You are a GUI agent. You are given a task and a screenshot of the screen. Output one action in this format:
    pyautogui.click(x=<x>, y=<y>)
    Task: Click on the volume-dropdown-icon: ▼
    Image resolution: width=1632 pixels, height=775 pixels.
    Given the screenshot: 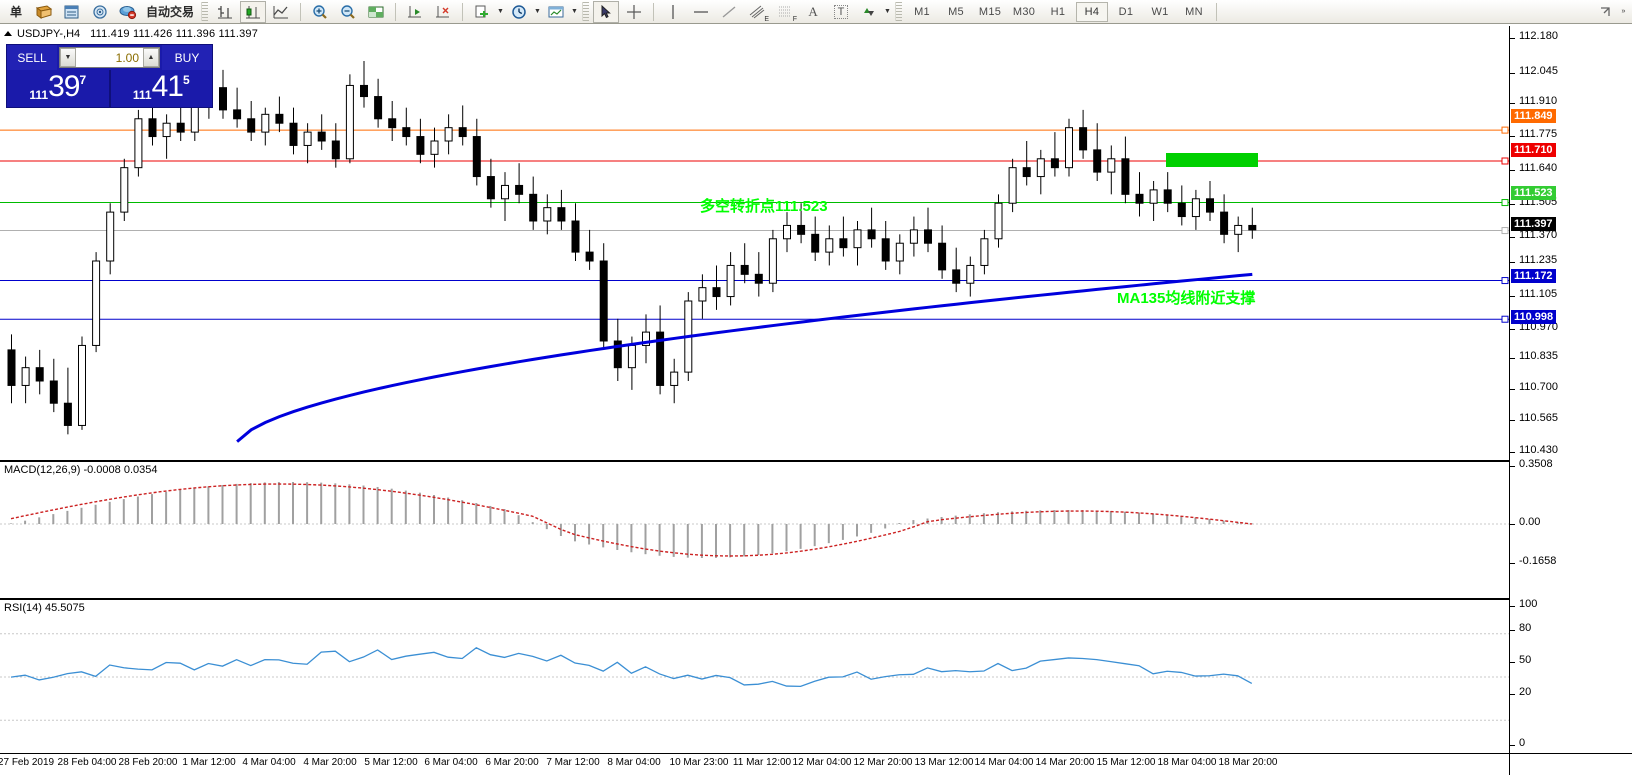 What is the action you would take?
    pyautogui.click(x=68, y=57)
    